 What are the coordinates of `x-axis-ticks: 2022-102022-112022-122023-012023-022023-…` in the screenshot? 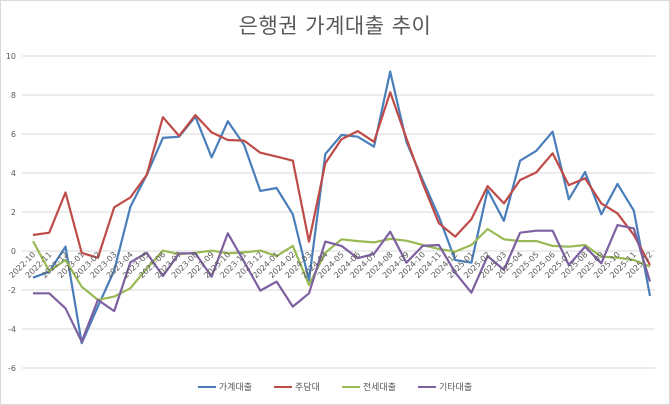 It's located at (330, 265).